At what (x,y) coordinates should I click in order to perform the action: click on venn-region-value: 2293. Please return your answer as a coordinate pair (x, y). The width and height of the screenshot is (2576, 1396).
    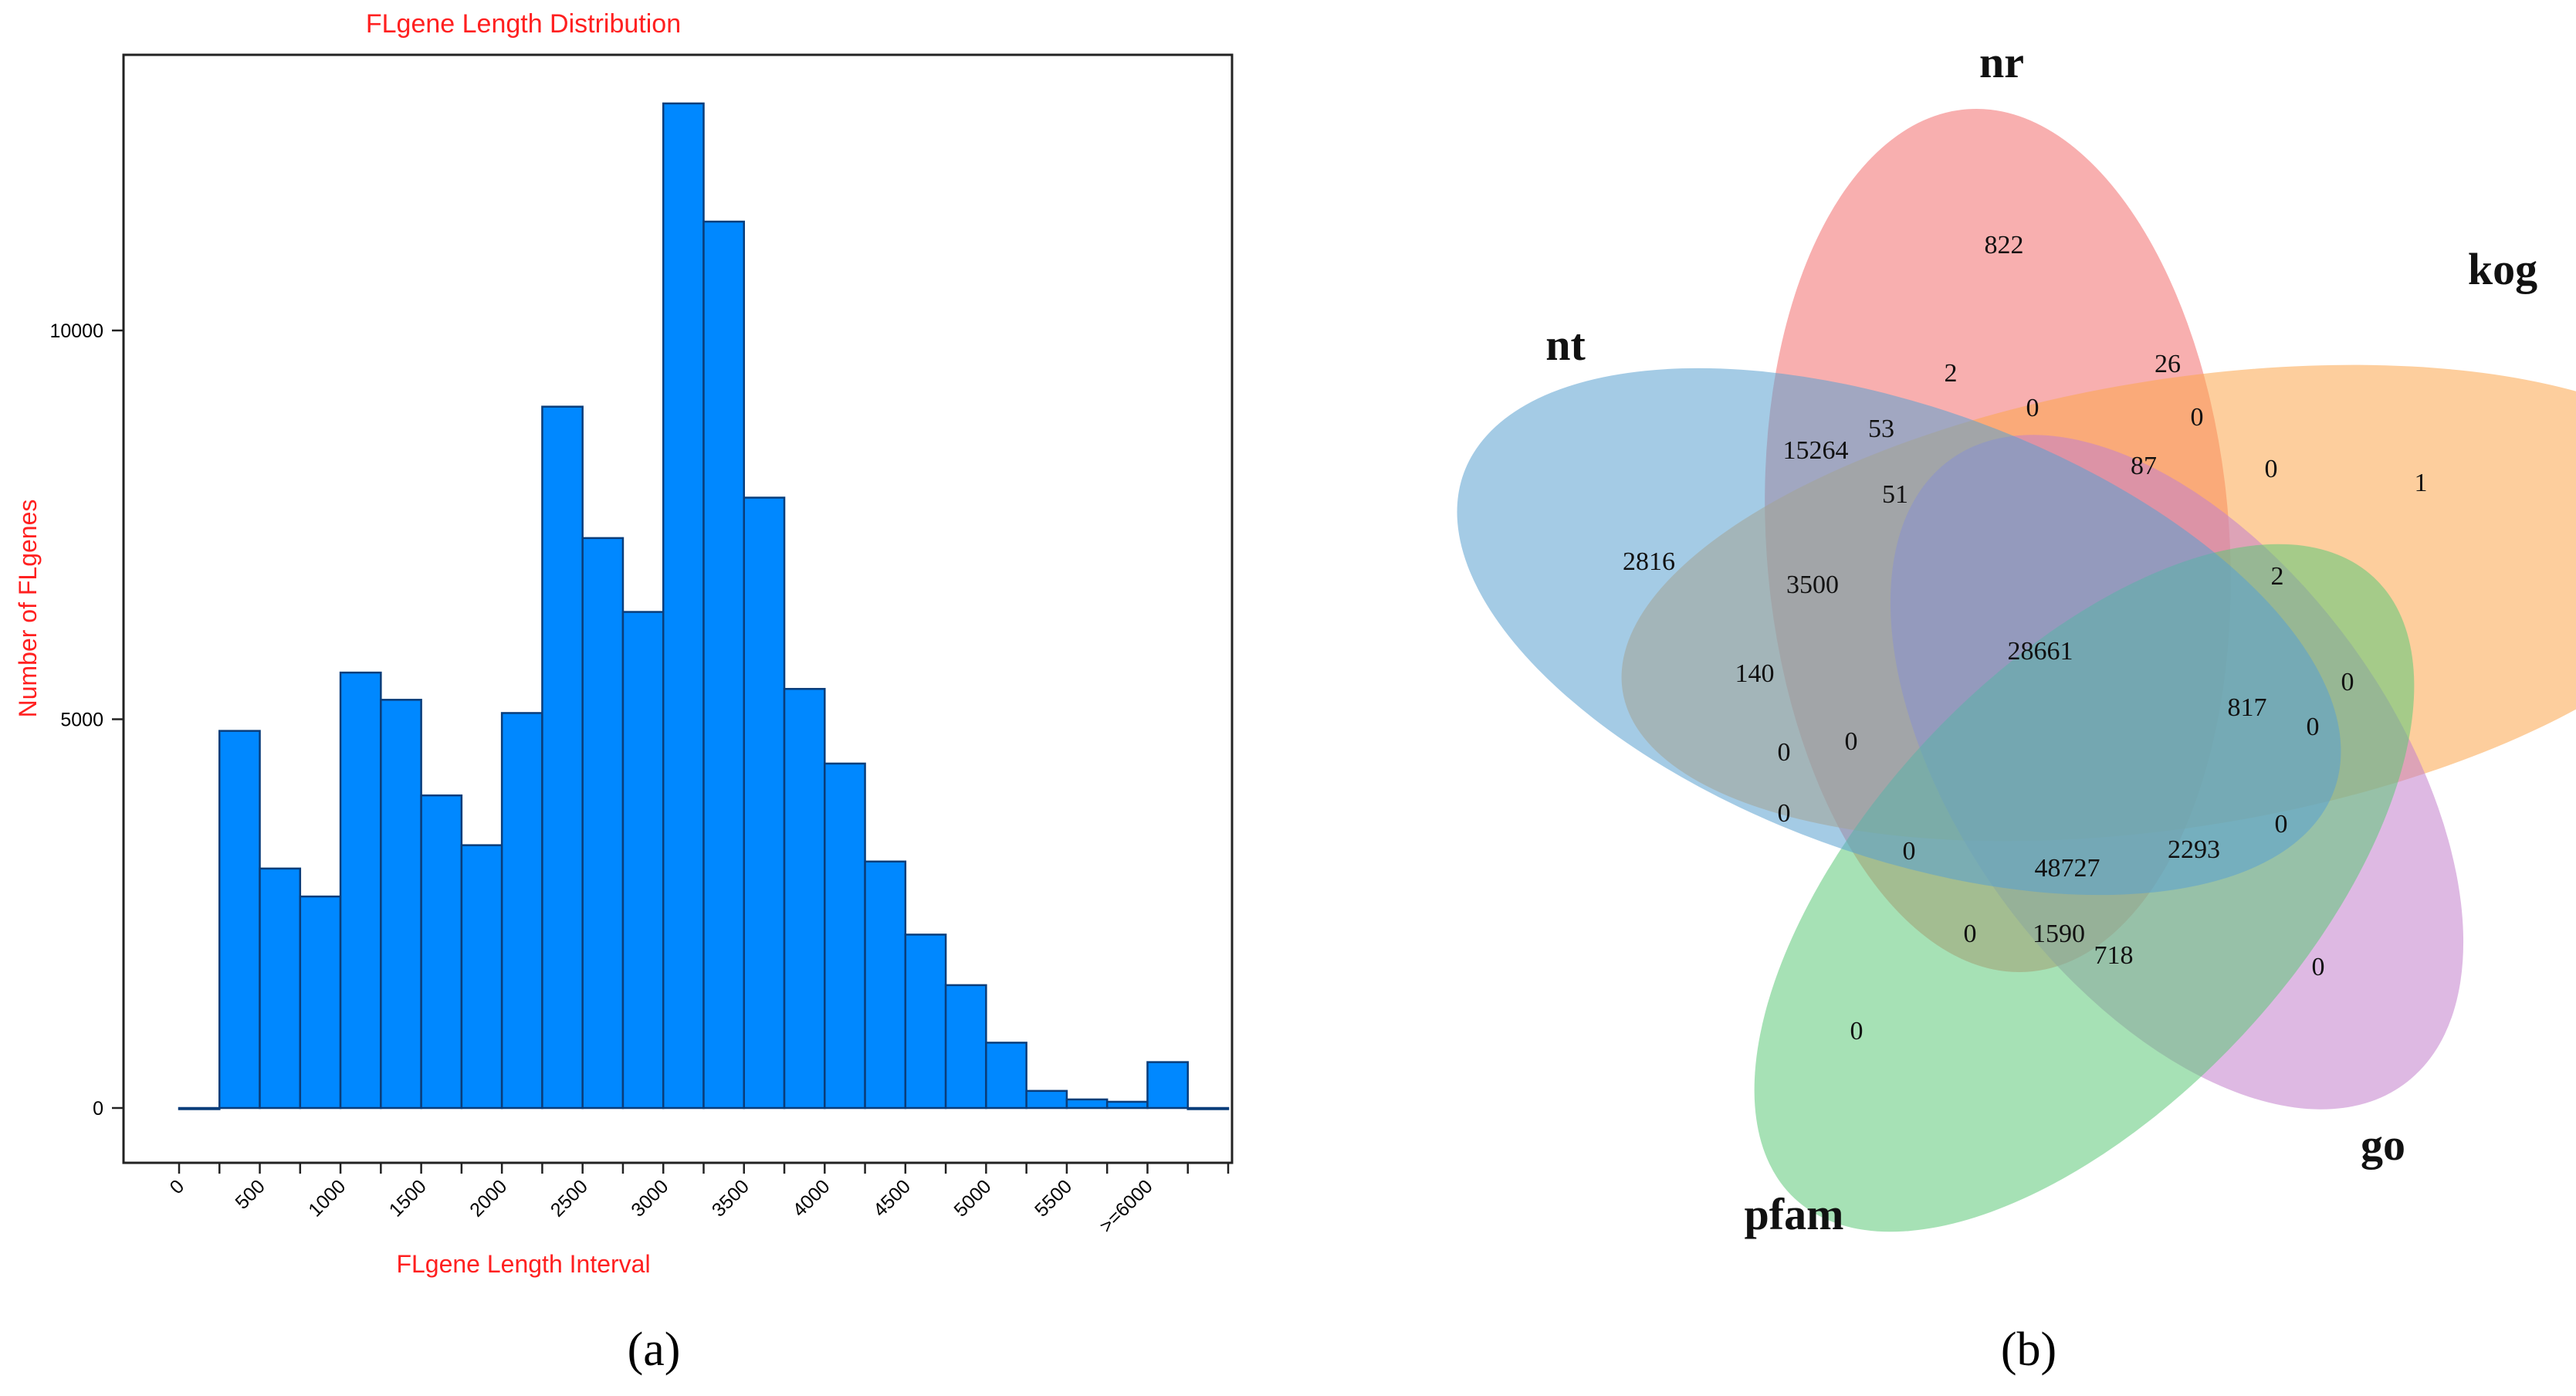
    Looking at the image, I should click on (2194, 850).